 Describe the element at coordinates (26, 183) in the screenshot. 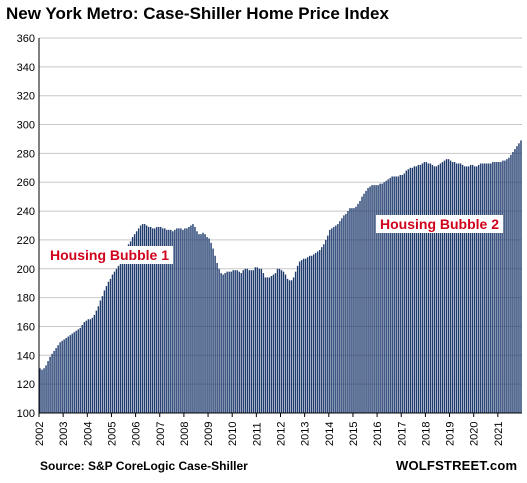

I see `y-tick-label: 260` at that location.